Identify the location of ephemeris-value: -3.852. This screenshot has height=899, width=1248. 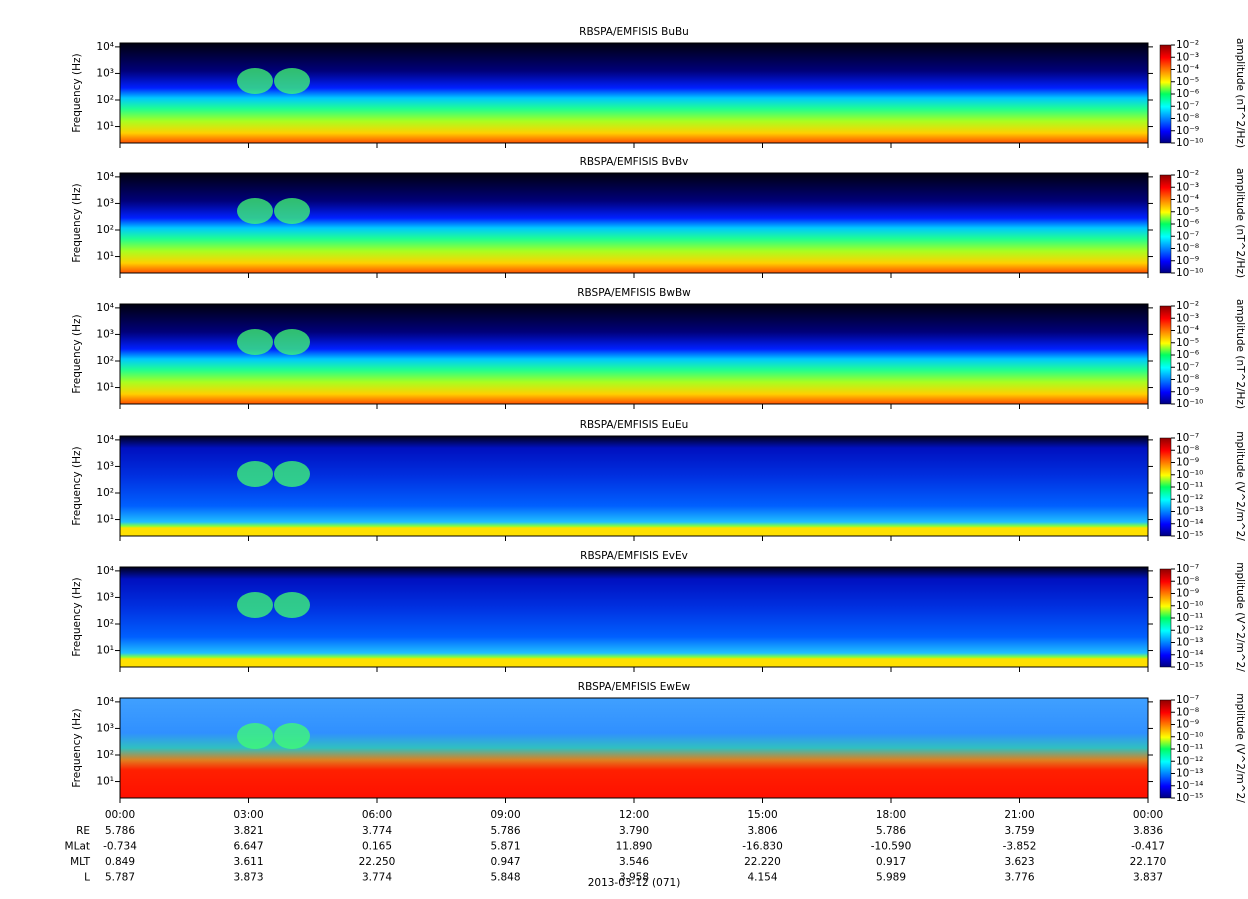
(1020, 847).